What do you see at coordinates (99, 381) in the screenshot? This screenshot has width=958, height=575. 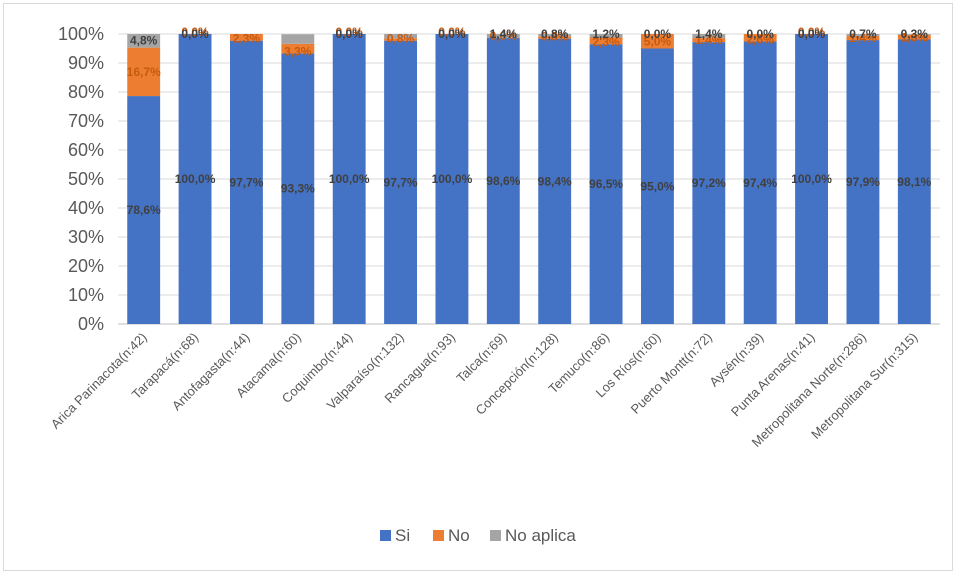 I see `x-tick-label: Arica Parinacota(n:42)` at bounding box center [99, 381].